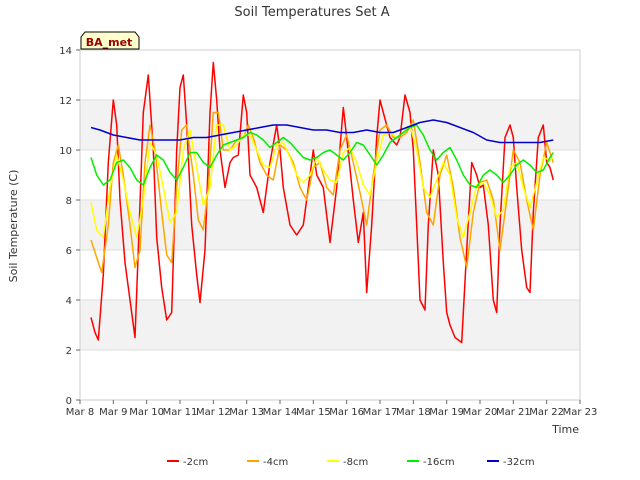  What do you see at coordinates (322, 131) in the screenshot?
I see `series-line-32cmcm` at bounding box center [322, 131].